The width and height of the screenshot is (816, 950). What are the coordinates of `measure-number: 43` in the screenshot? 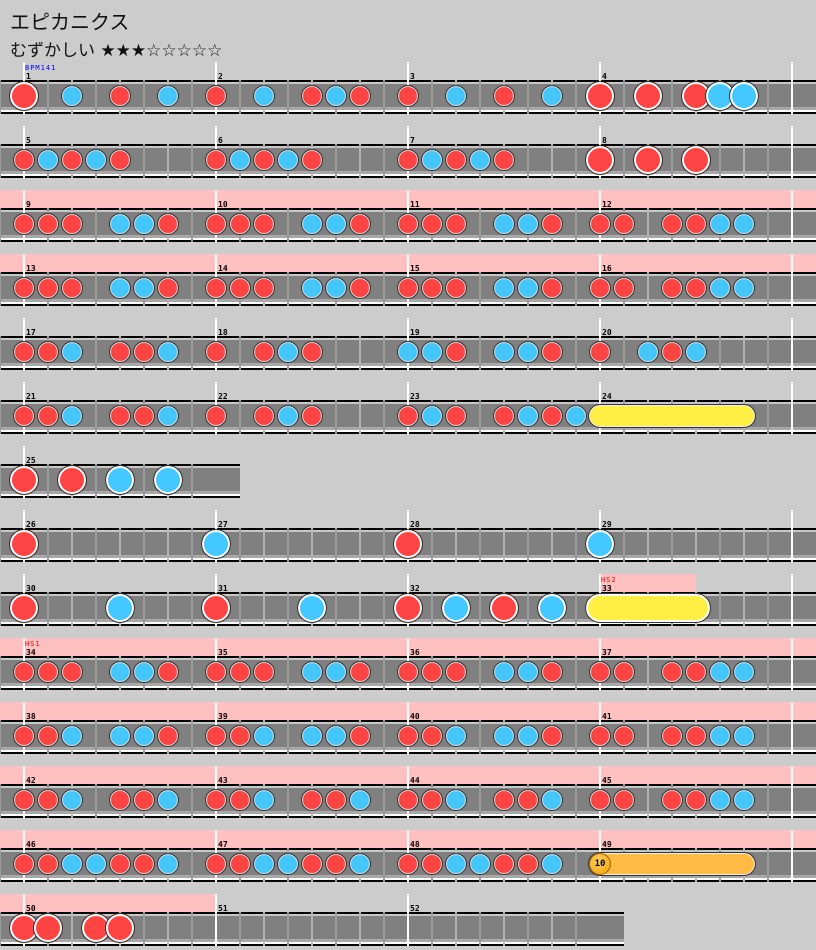 It's located at (223, 780).